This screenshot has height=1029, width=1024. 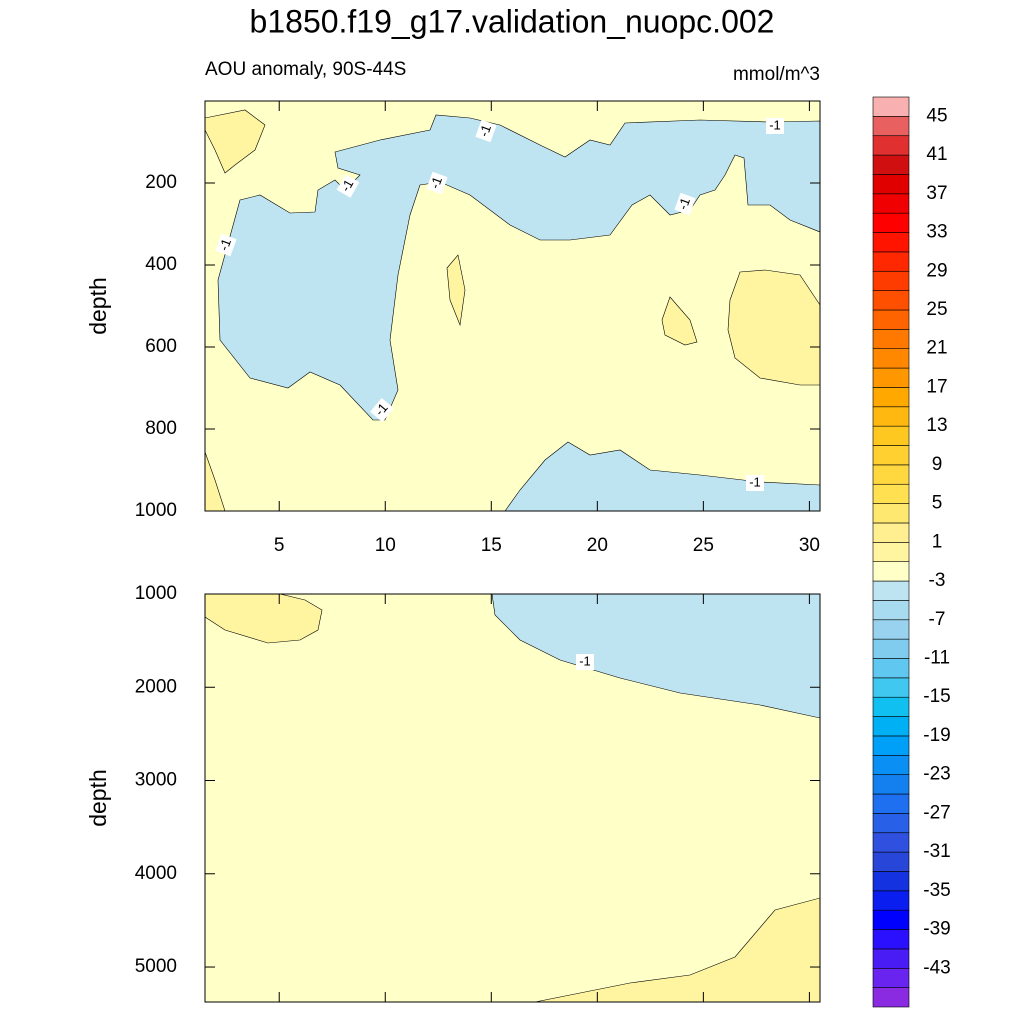 What do you see at coordinates (937, 580) in the screenshot?
I see `colorbar-label: -3` at bounding box center [937, 580].